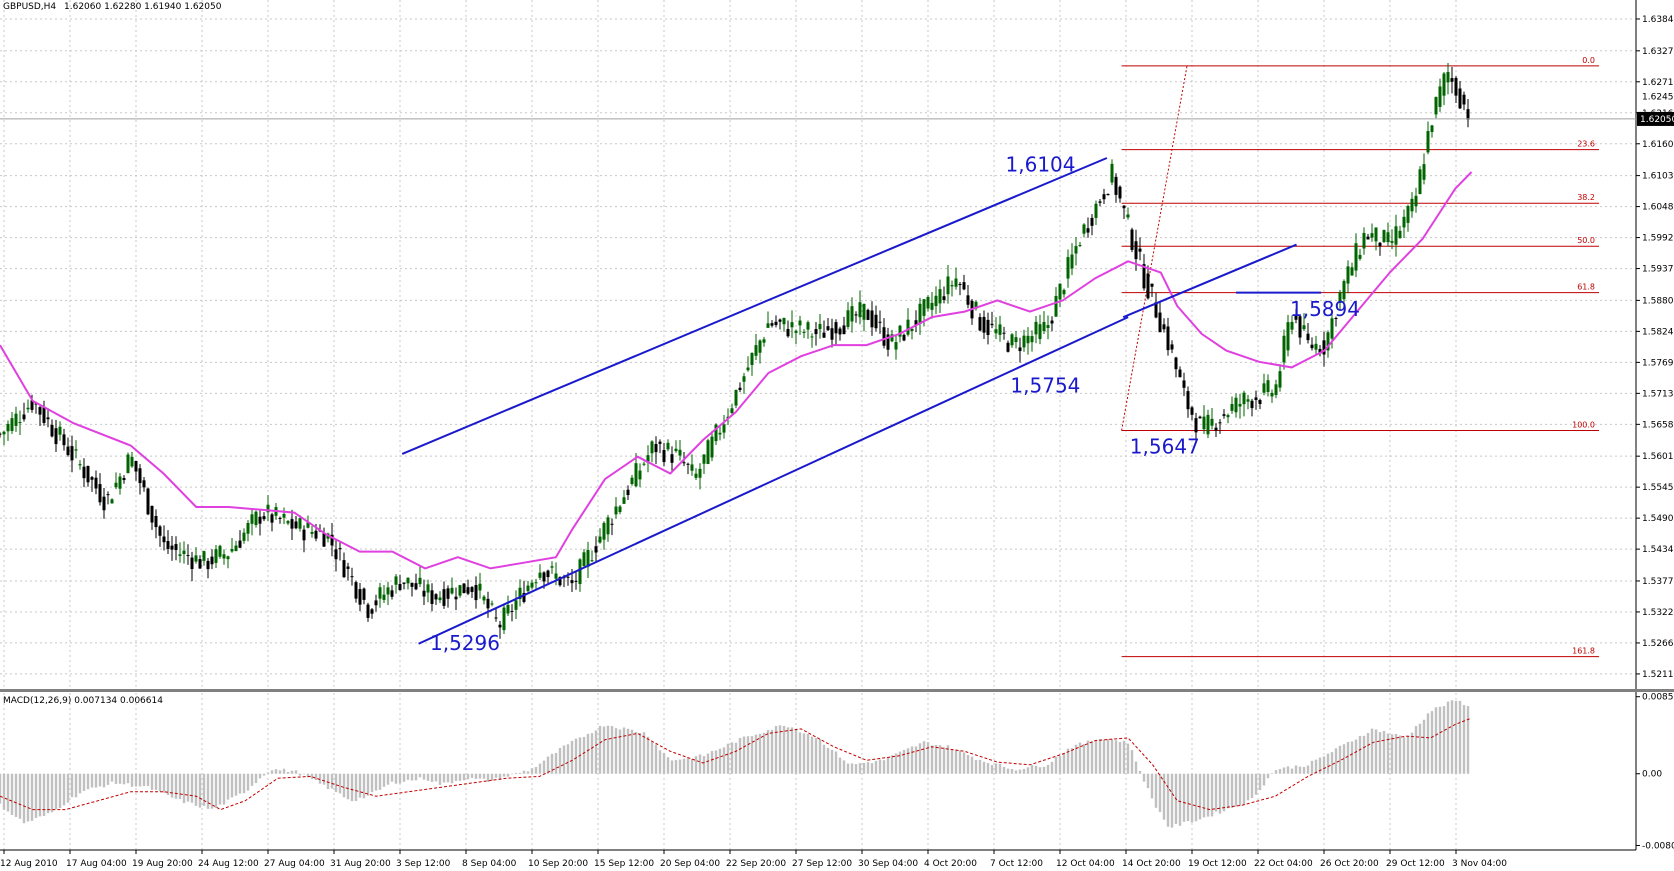 This screenshot has height=871, width=1674. I want to click on price-tick-label: 1.53775, so click(1658, 582).